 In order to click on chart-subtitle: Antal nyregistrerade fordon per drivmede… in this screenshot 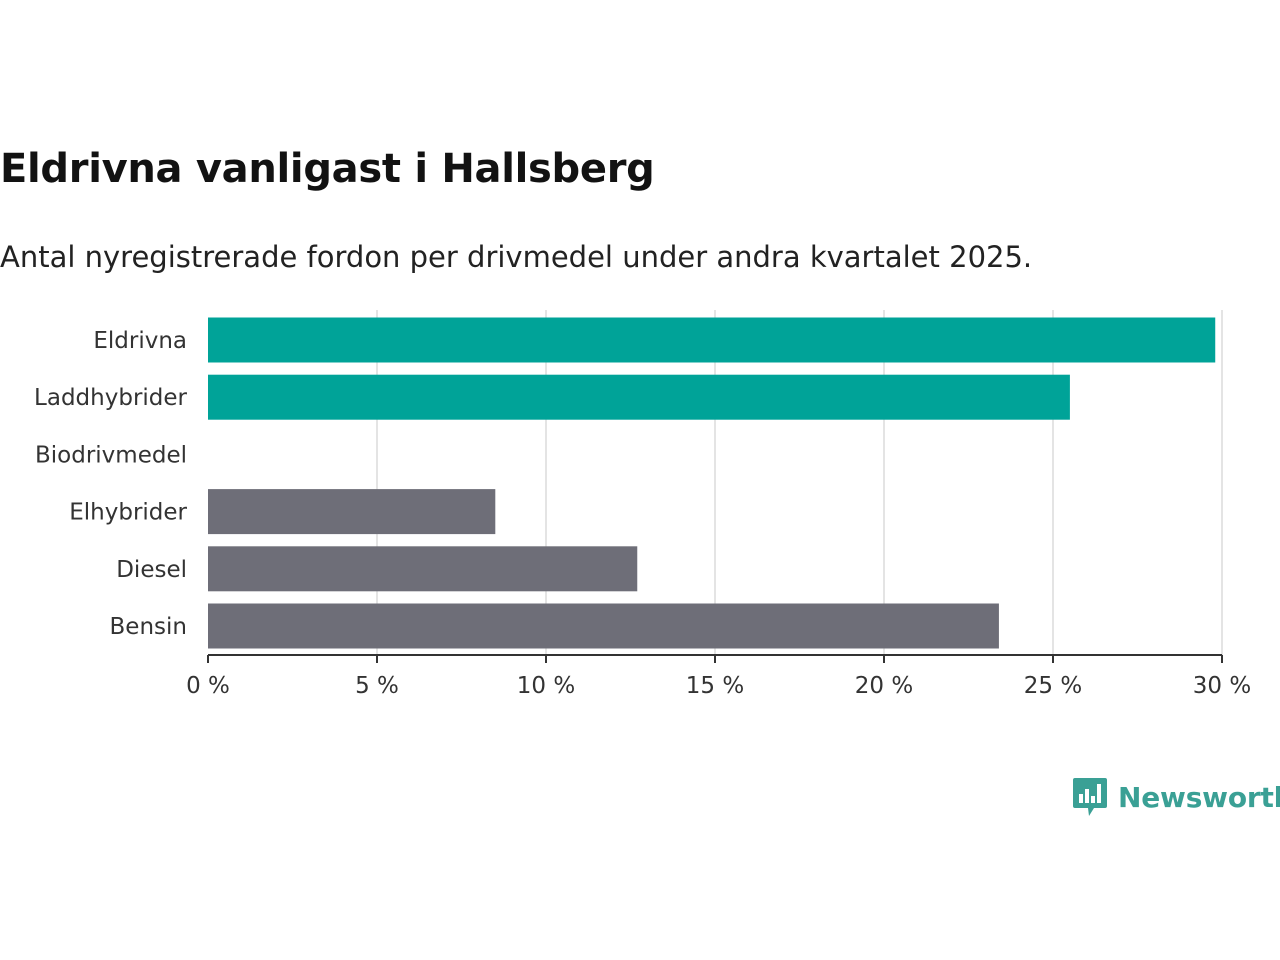, I will do `click(516, 257)`.